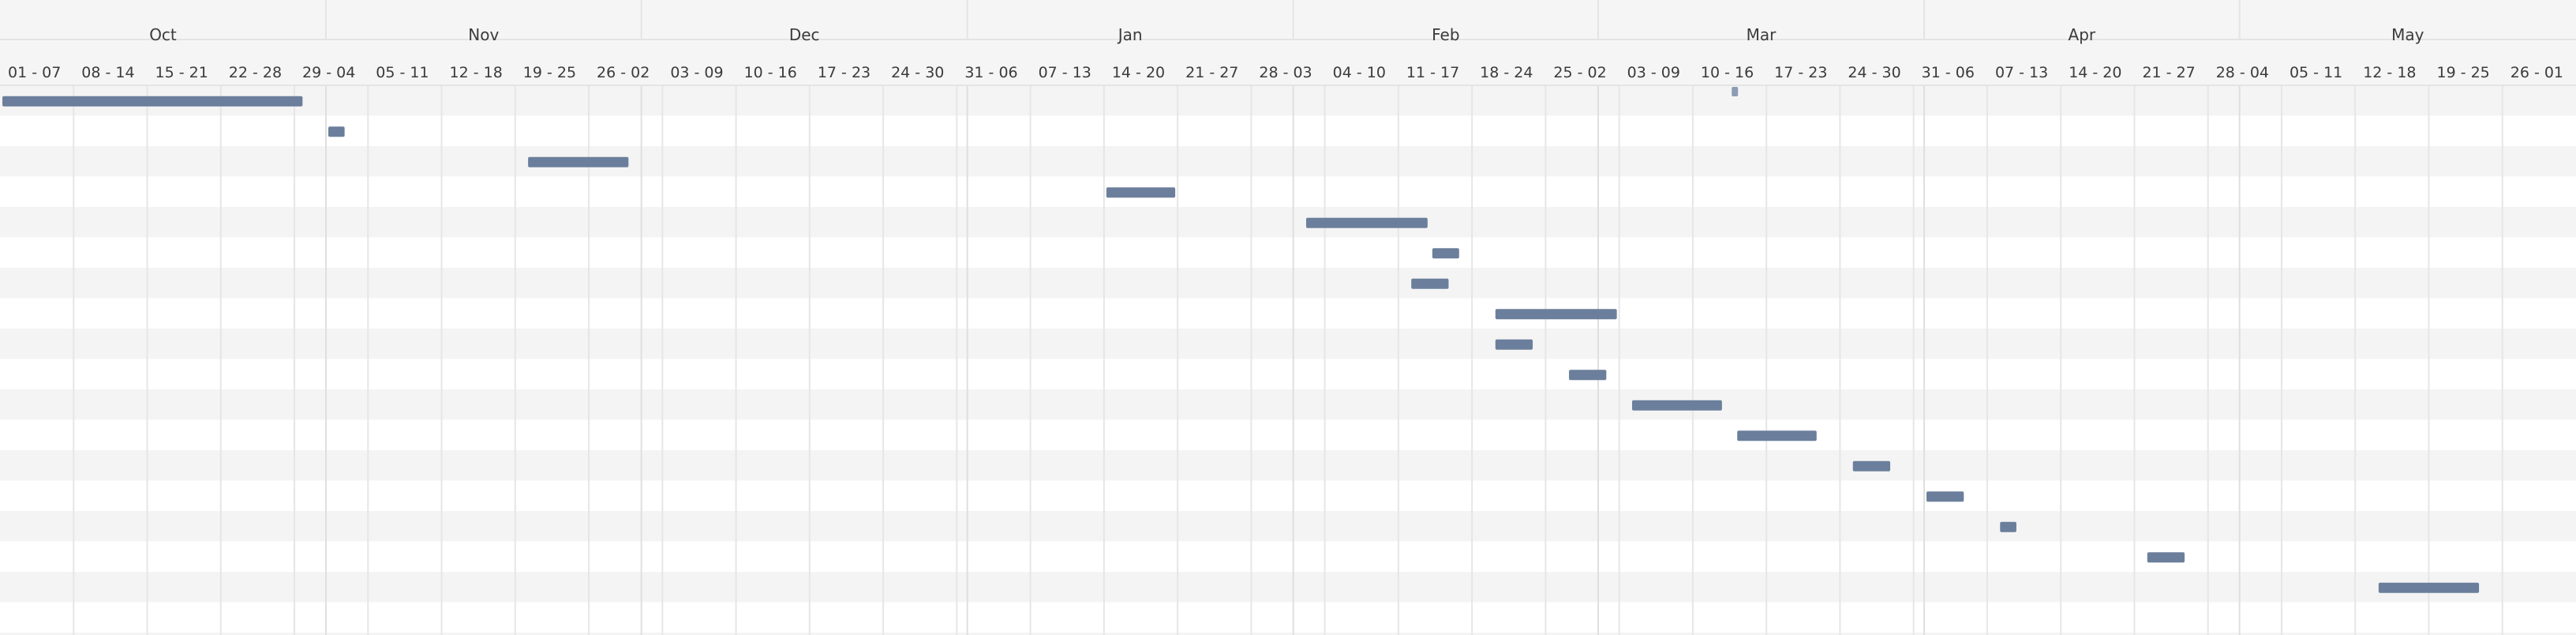 Image resolution: width=2576 pixels, height=635 pixels. Describe the element at coordinates (1285, 72) in the screenshot. I see `week-label: 28 - 03` at that location.